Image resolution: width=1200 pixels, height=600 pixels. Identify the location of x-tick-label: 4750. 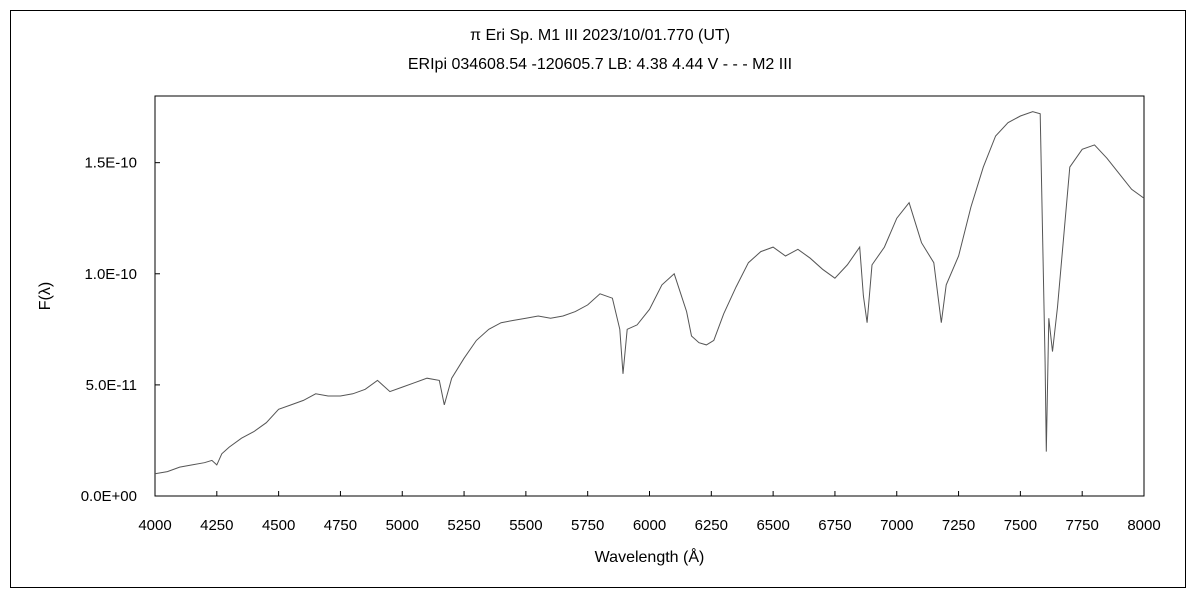
(340, 525).